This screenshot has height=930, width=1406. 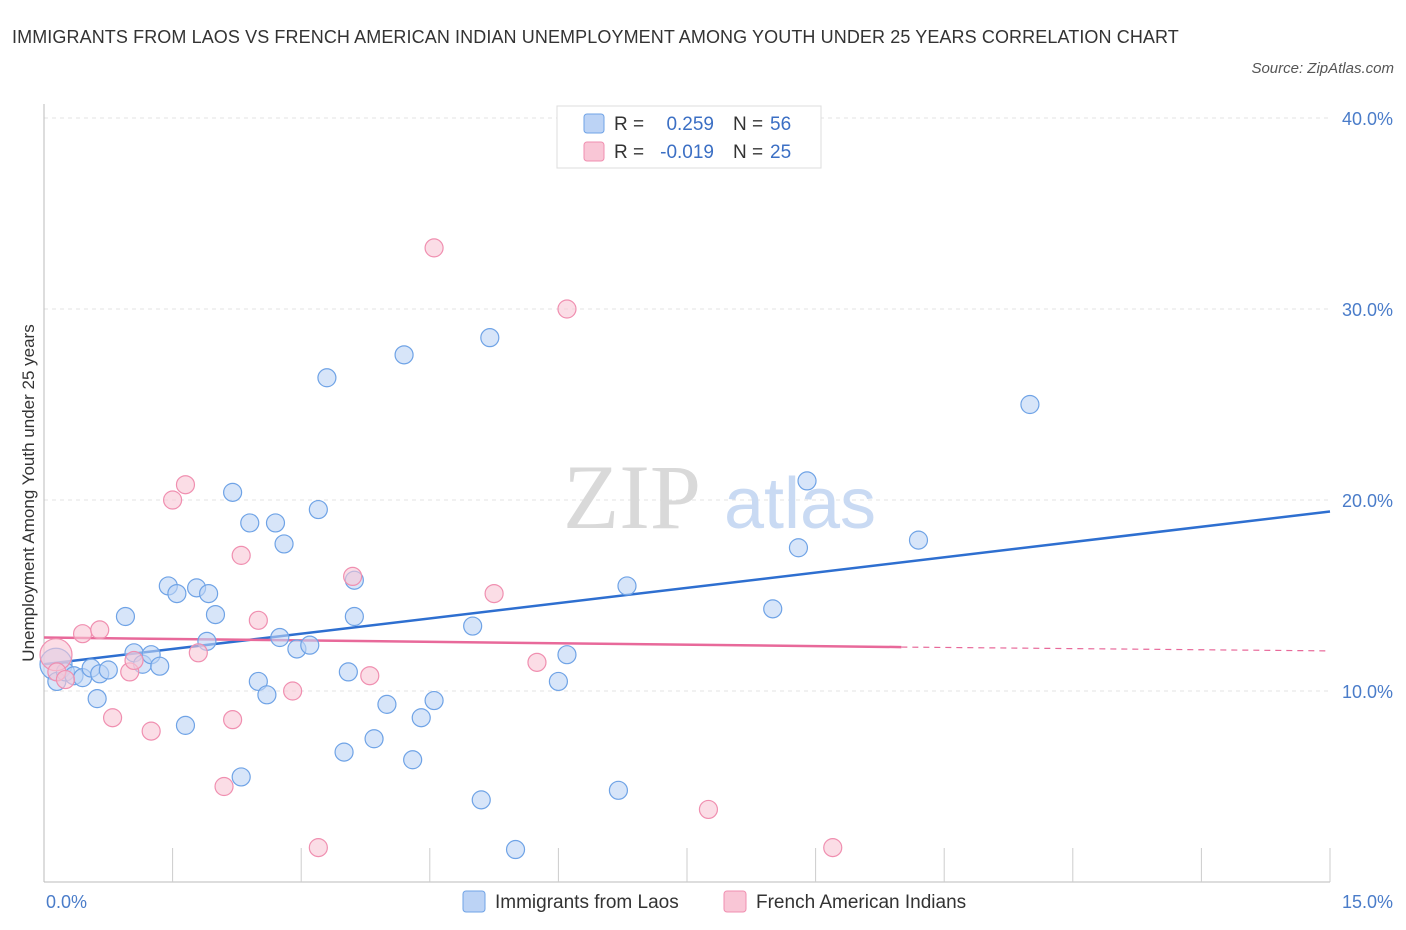 What do you see at coordinates (587, 902) in the screenshot?
I see `bottom-legend-blue-label: Immigrants from Laos` at bounding box center [587, 902].